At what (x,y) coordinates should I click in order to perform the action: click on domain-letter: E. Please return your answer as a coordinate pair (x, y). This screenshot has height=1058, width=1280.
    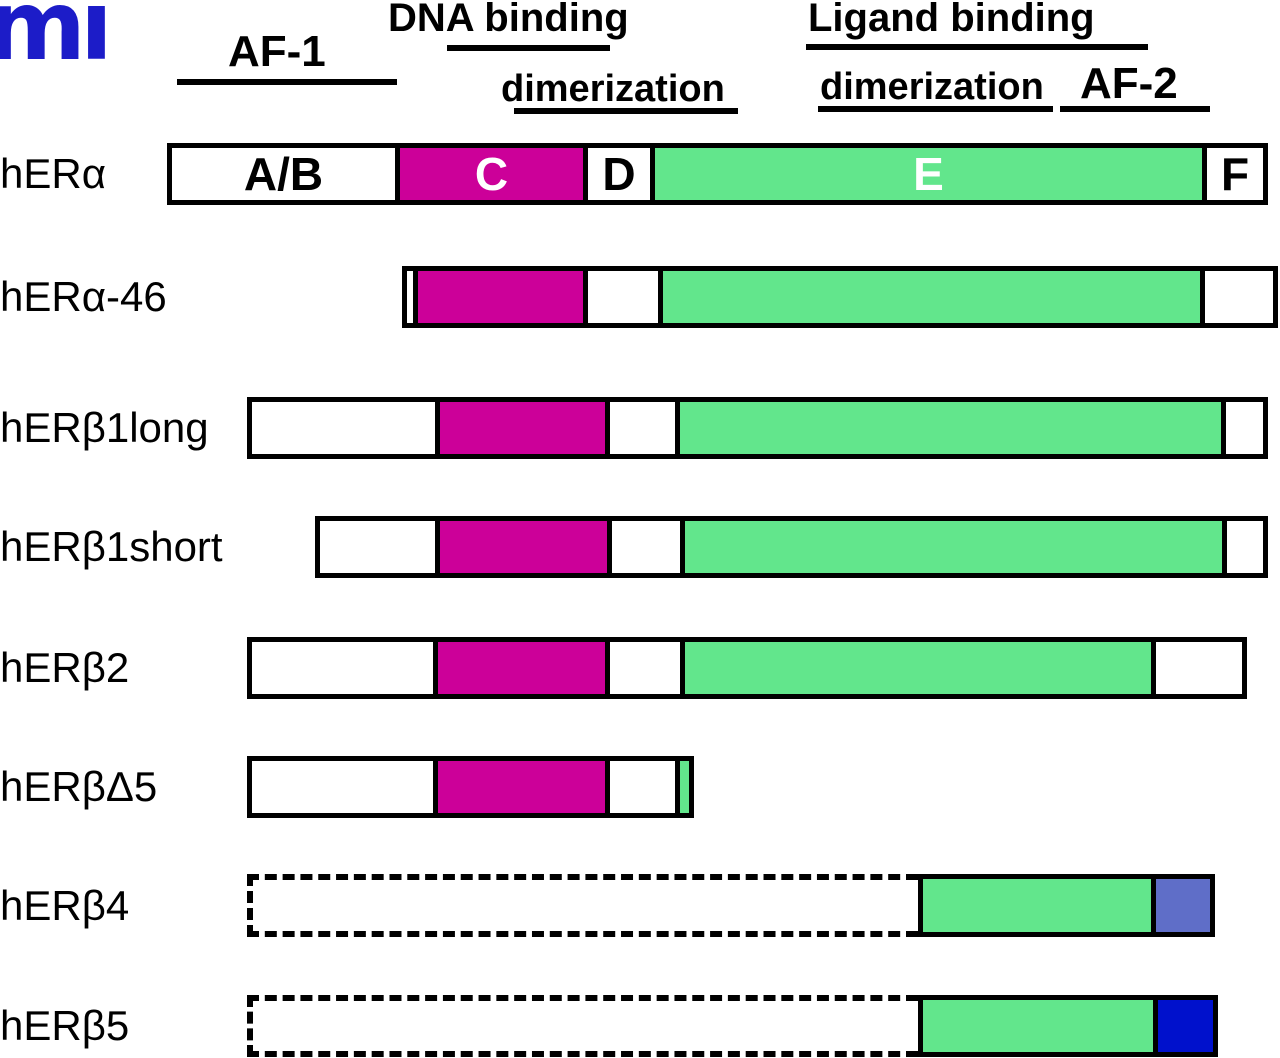
    Looking at the image, I should click on (928, 174).